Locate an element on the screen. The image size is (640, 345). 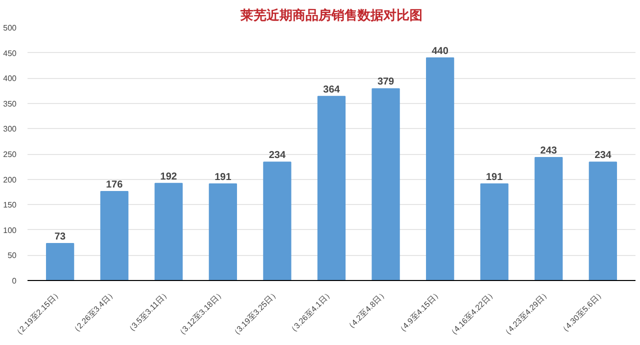
y-tick-label: 500 is located at coordinates (10, 28).